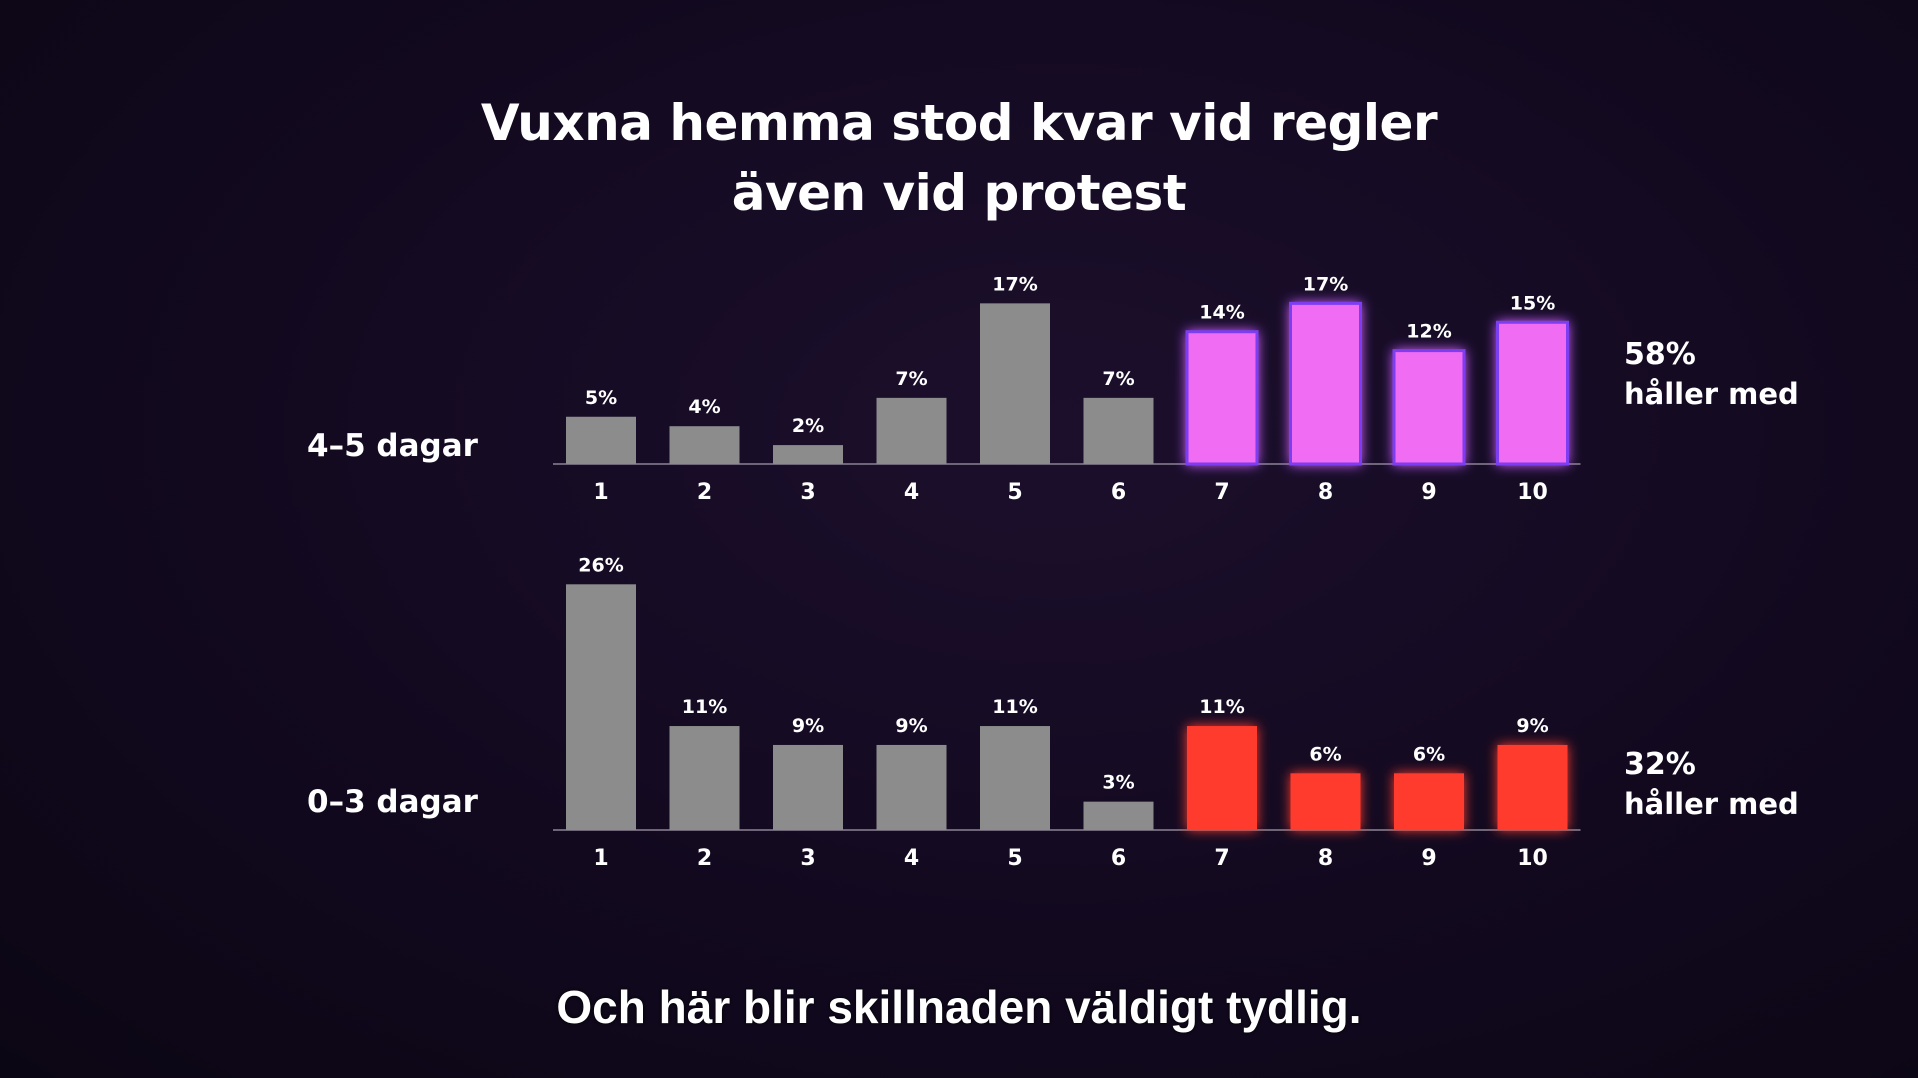 The height and width of the screenshot is (1078, 1918). Describe the element at coordinates (808, 426) in the screenshot. I see `top-bar-value-label: 2%` at that location.